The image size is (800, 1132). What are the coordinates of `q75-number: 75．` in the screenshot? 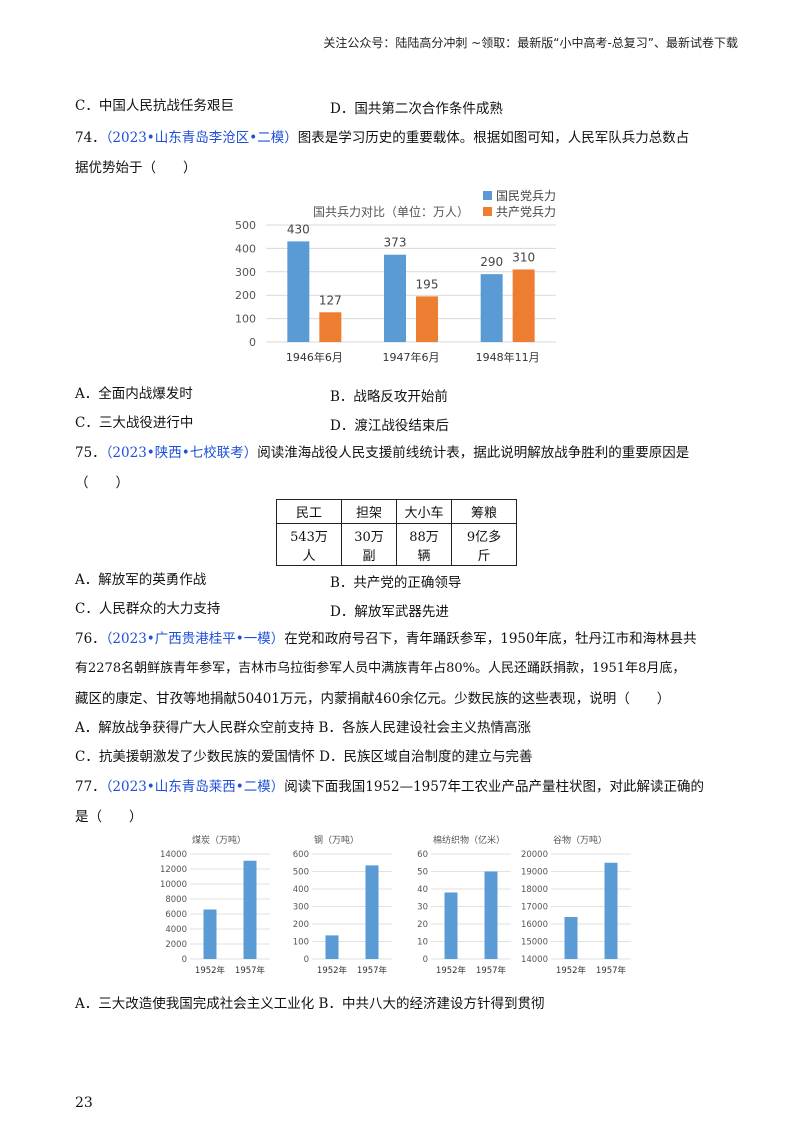 It's located at (90, 453).